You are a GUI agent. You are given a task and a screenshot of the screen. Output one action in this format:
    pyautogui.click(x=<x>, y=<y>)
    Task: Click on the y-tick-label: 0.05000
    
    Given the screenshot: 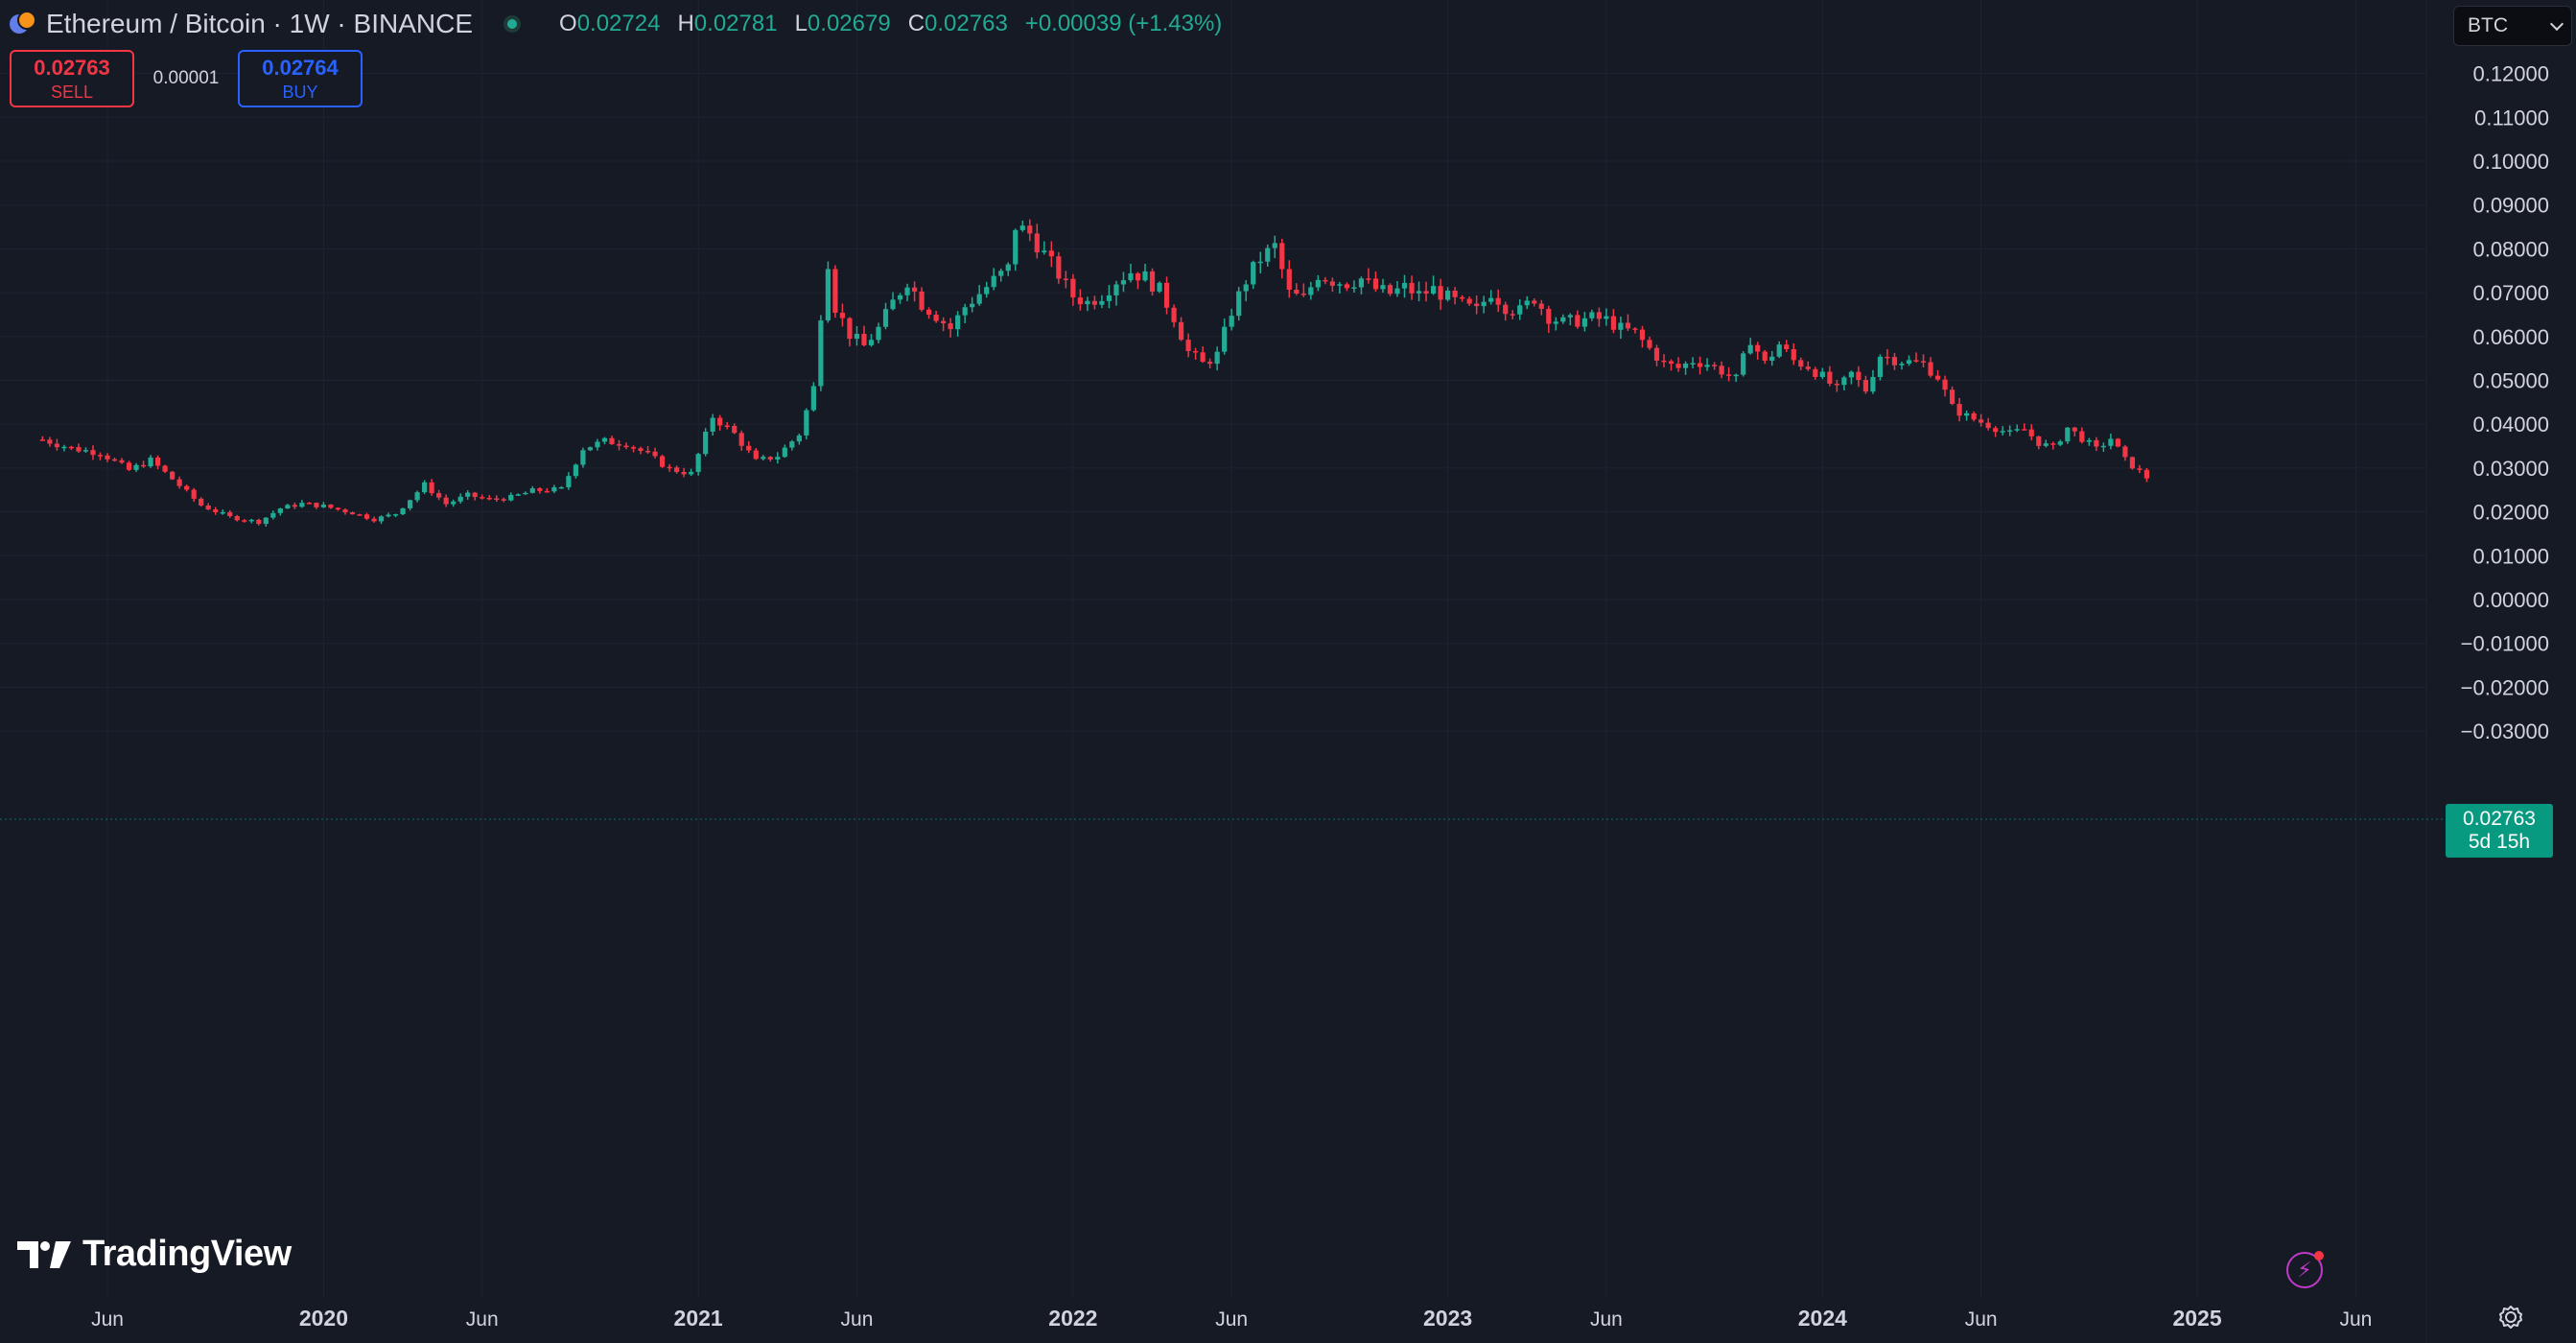 What is the action you would take?
    pyautogui.click(x=2510, y=381)
    